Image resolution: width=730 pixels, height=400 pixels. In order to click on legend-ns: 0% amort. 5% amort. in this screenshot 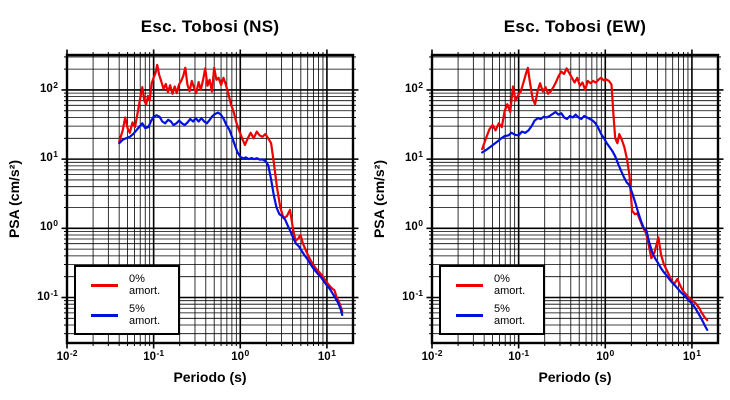, I will do `click(127, 300)`.